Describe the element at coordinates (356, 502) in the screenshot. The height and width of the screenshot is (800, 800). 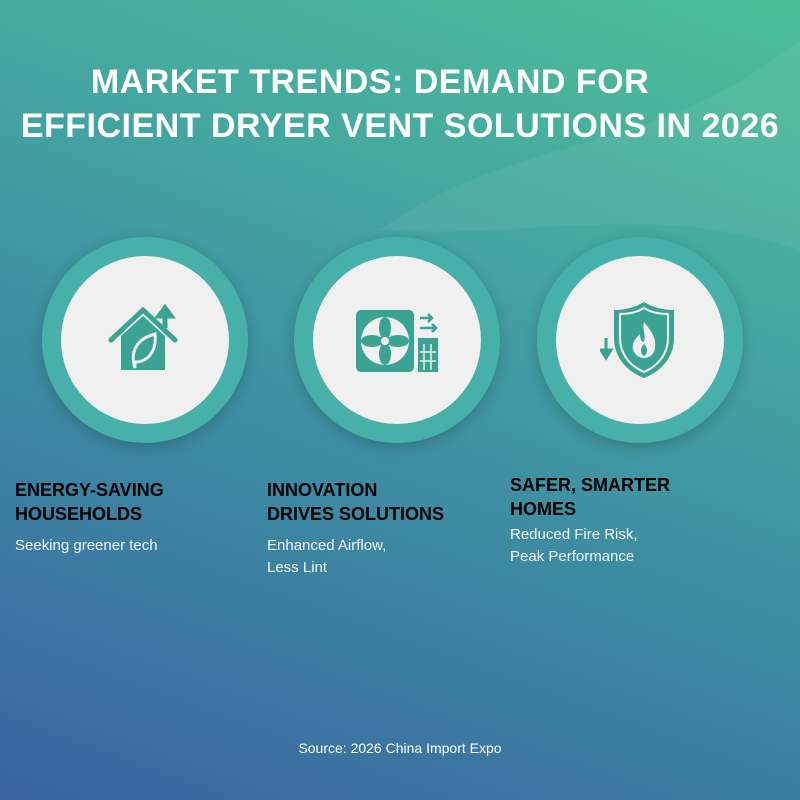
I see `card-heading: INNOVATION DRIVES SOLUTIONS` at that location.